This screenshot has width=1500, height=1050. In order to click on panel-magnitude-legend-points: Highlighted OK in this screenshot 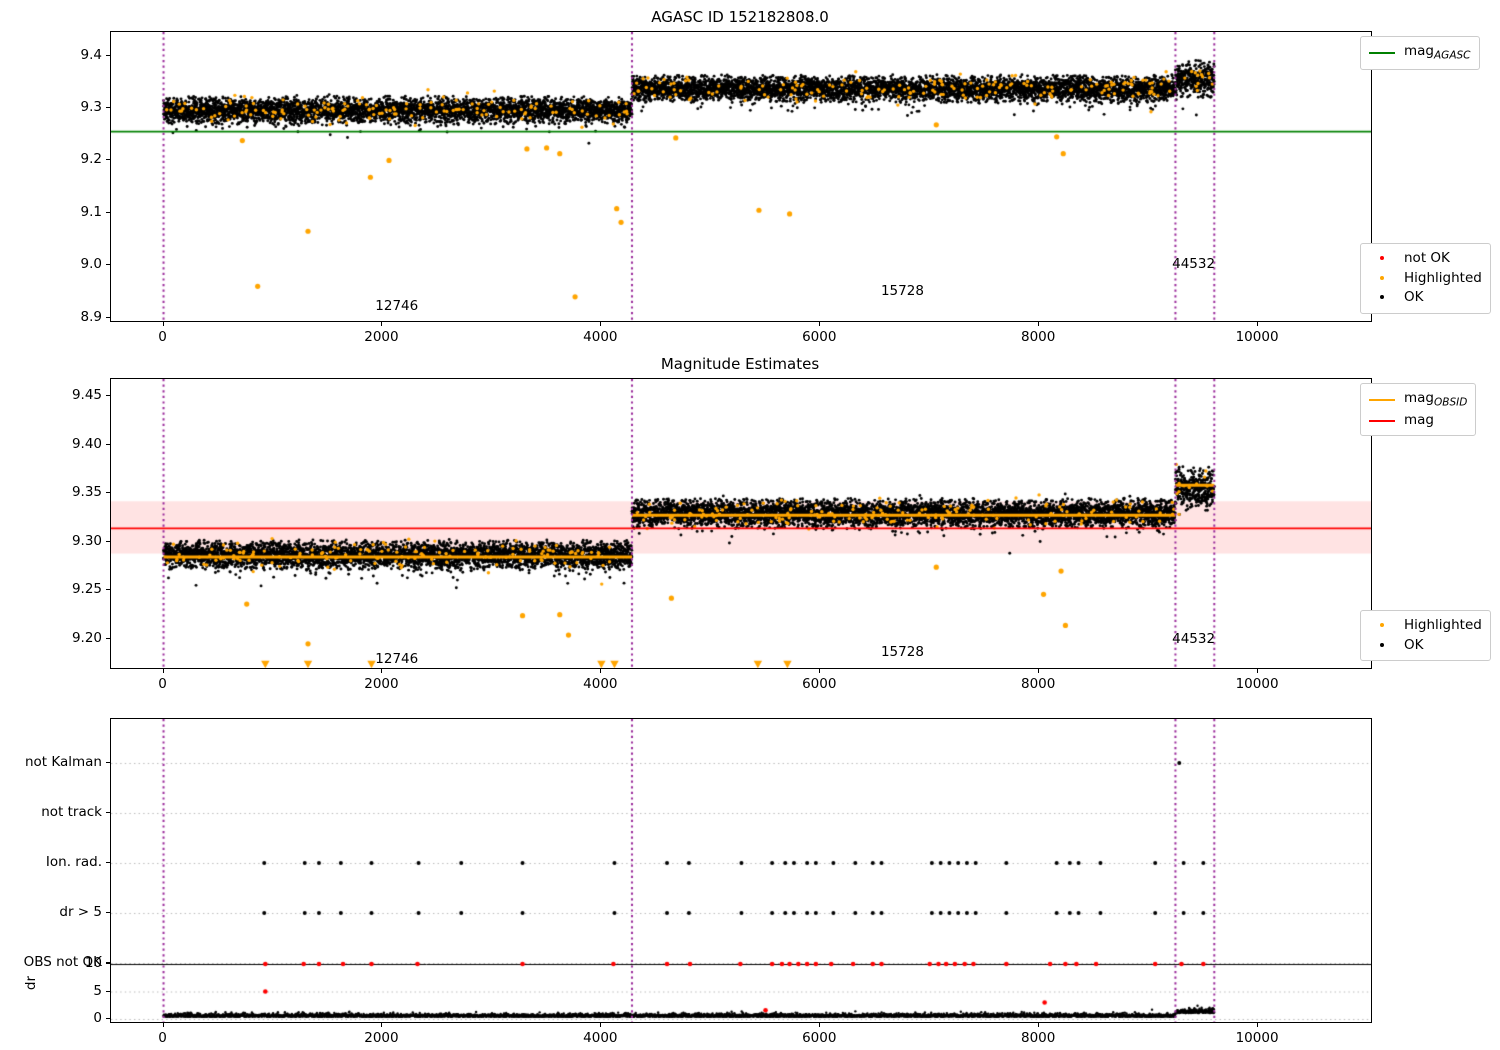, I will do `click(1425, 636)`.